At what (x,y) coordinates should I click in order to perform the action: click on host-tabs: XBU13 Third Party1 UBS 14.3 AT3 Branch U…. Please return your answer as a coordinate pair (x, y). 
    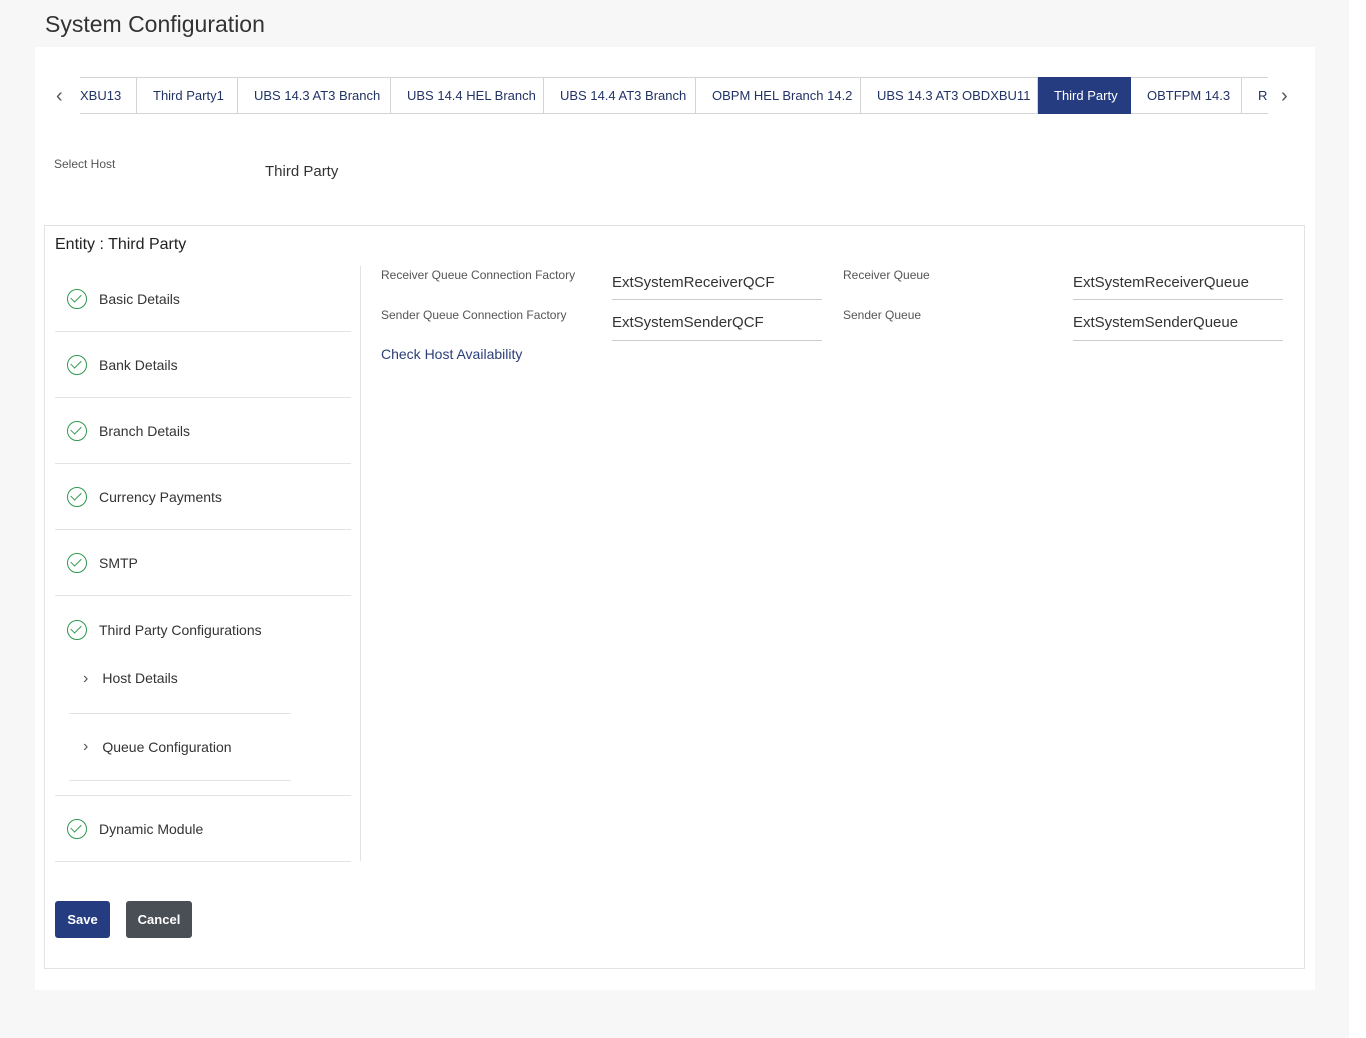
    Looking at the image, I should click on (674, 95).